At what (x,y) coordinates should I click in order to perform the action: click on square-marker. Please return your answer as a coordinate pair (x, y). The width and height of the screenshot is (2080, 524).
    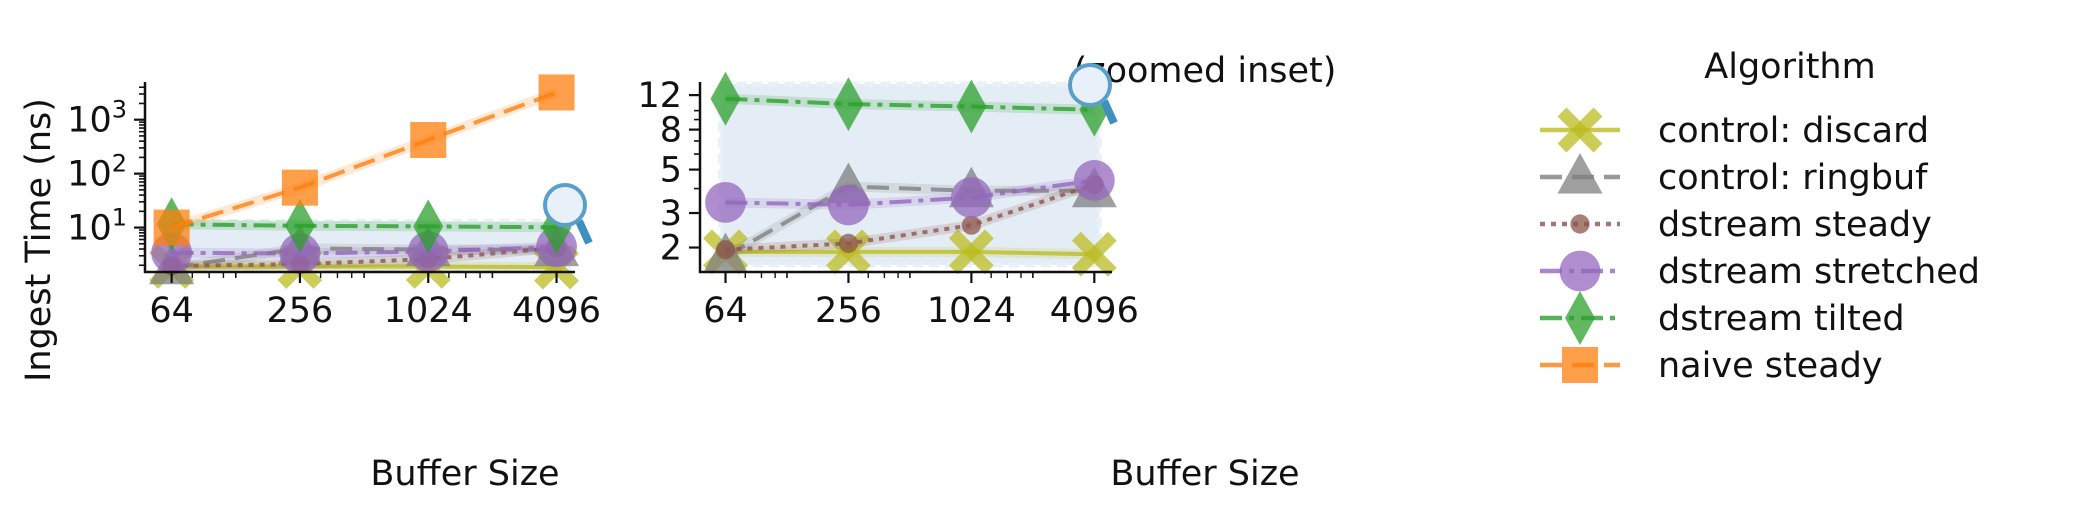
    Looking at the image, I should click on (1580, 365).